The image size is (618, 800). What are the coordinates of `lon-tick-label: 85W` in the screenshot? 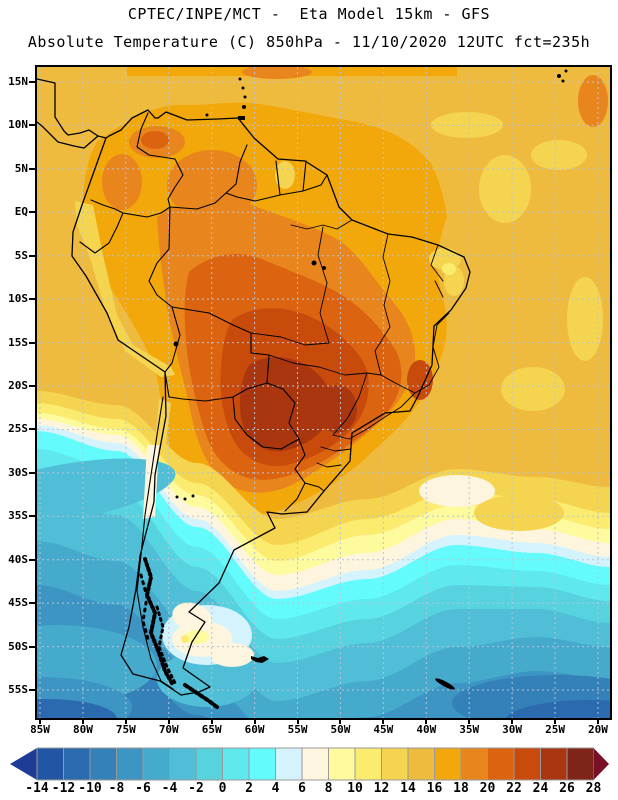 It's located at (40, 729).